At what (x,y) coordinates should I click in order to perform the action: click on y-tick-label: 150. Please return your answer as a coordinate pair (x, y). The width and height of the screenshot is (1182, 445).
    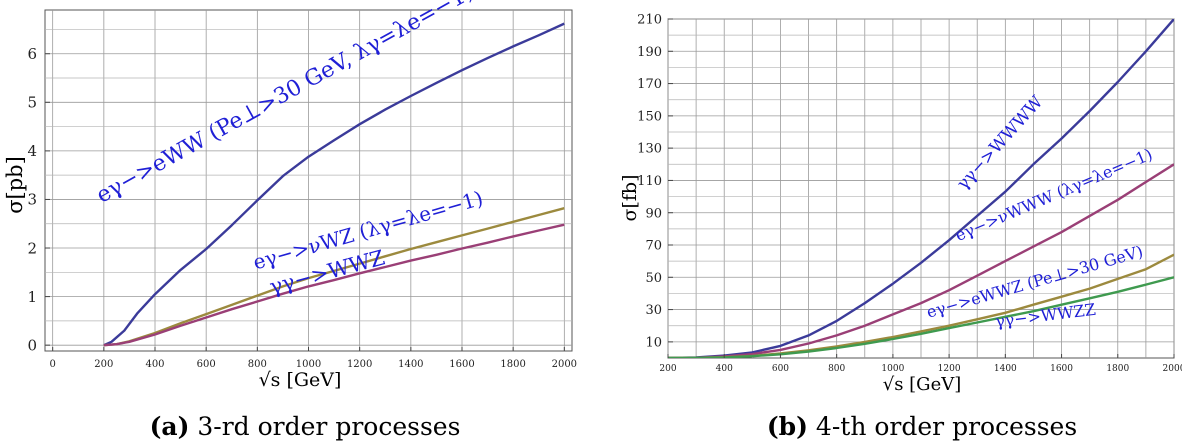
    Looking at the image, I should click on (649, 116).